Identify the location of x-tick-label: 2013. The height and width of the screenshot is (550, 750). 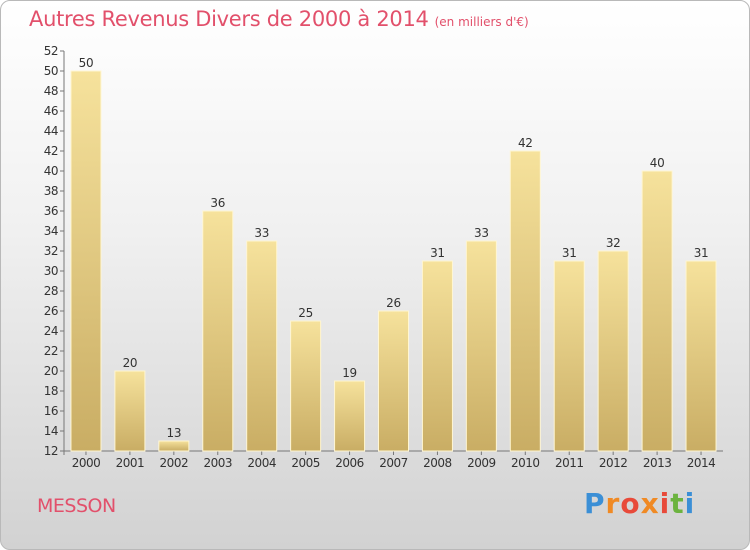
(657, 463).